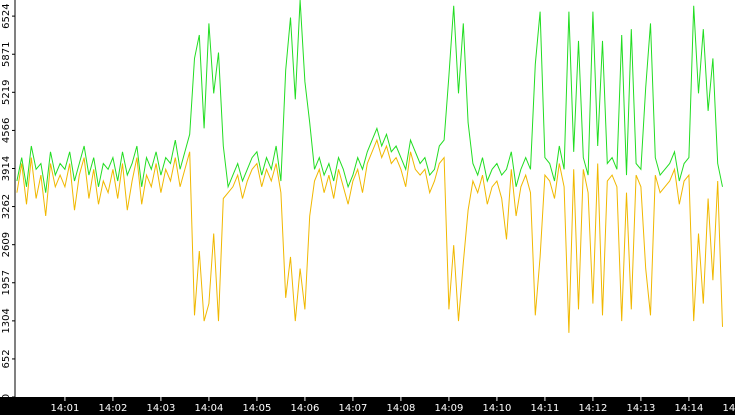 This screenshot has height=415, width=735. What do you see at coordinates (113, 408) in the screenshot?
I see `x-tick-label: 14:02` at bounding box center [113, 408].